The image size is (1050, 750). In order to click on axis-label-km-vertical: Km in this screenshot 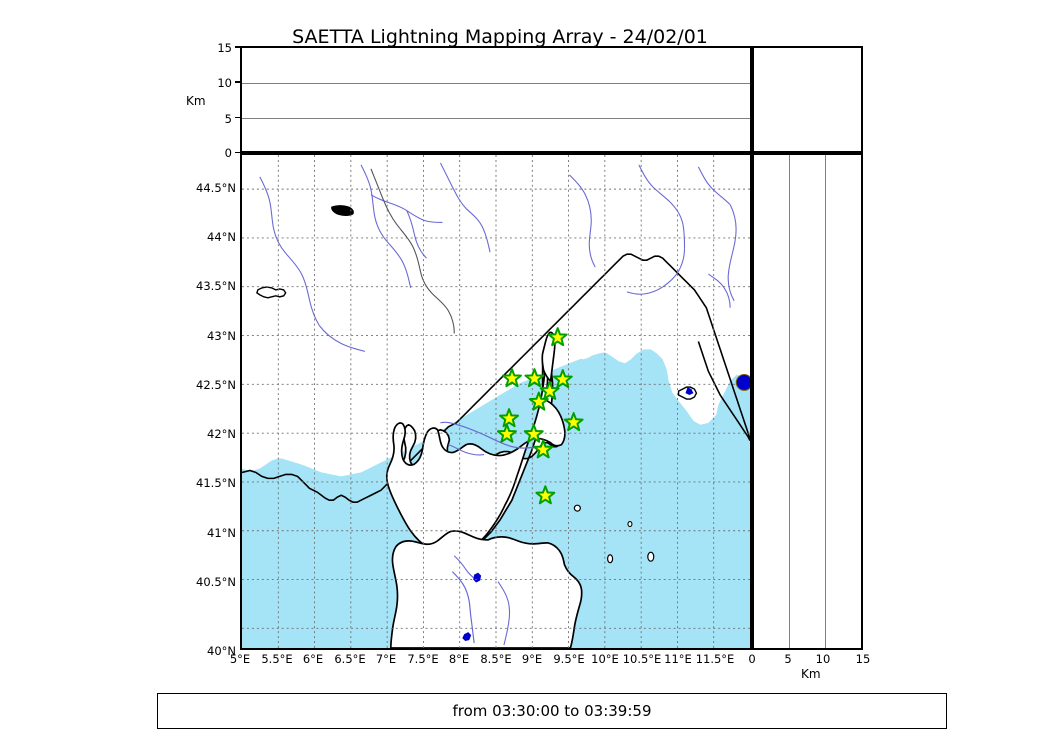, I will do `click(196, 101)`.